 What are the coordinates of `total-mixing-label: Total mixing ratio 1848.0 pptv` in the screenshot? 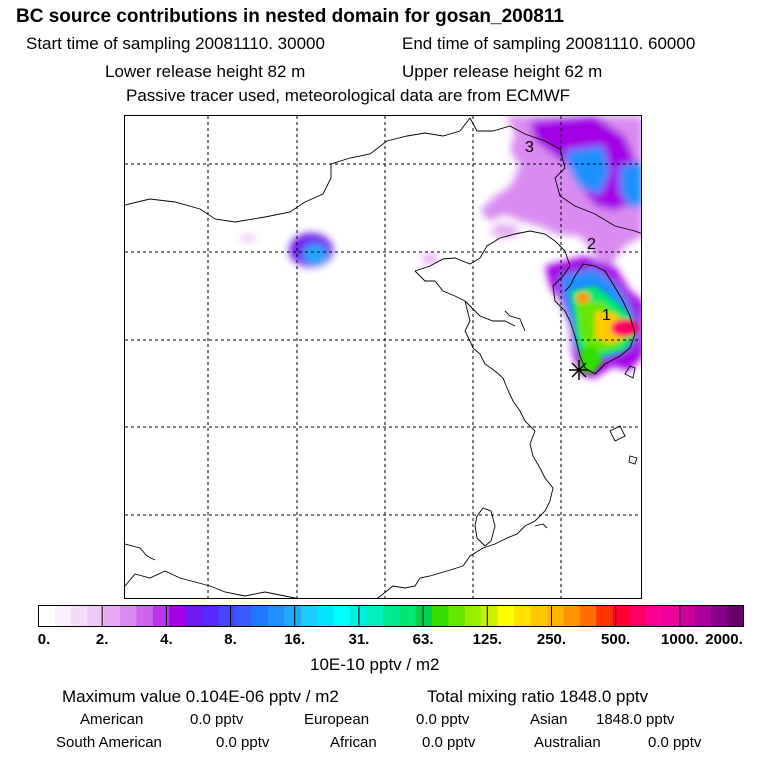 It's located at (538, 696).